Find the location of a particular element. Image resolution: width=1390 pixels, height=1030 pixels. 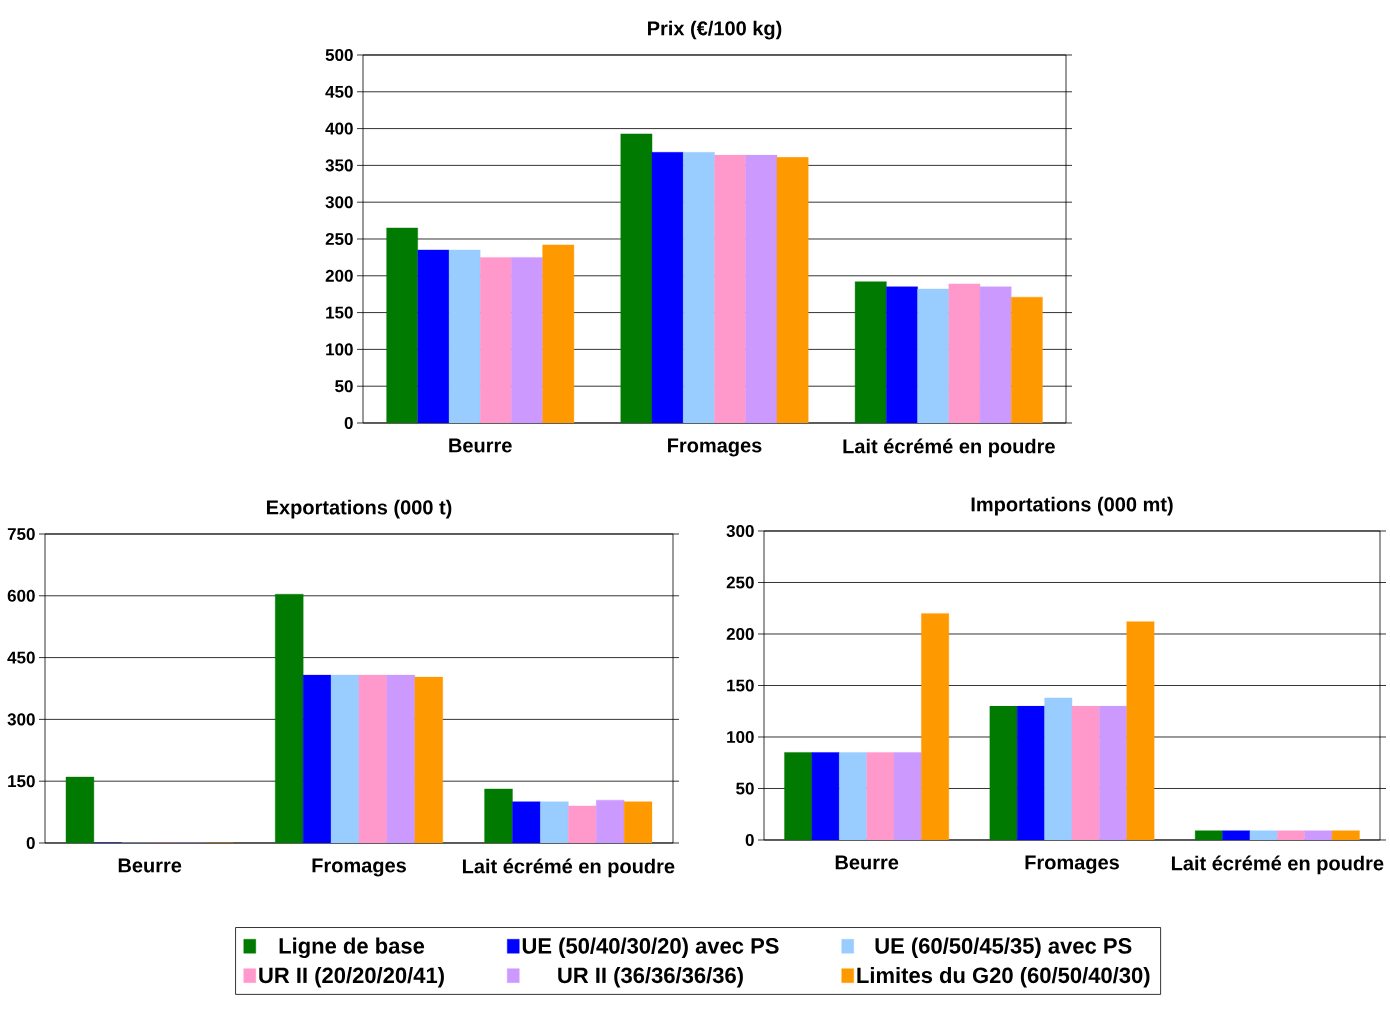

legend-label: UR II (36/36/36/36) is located at coordinates (650, 977).